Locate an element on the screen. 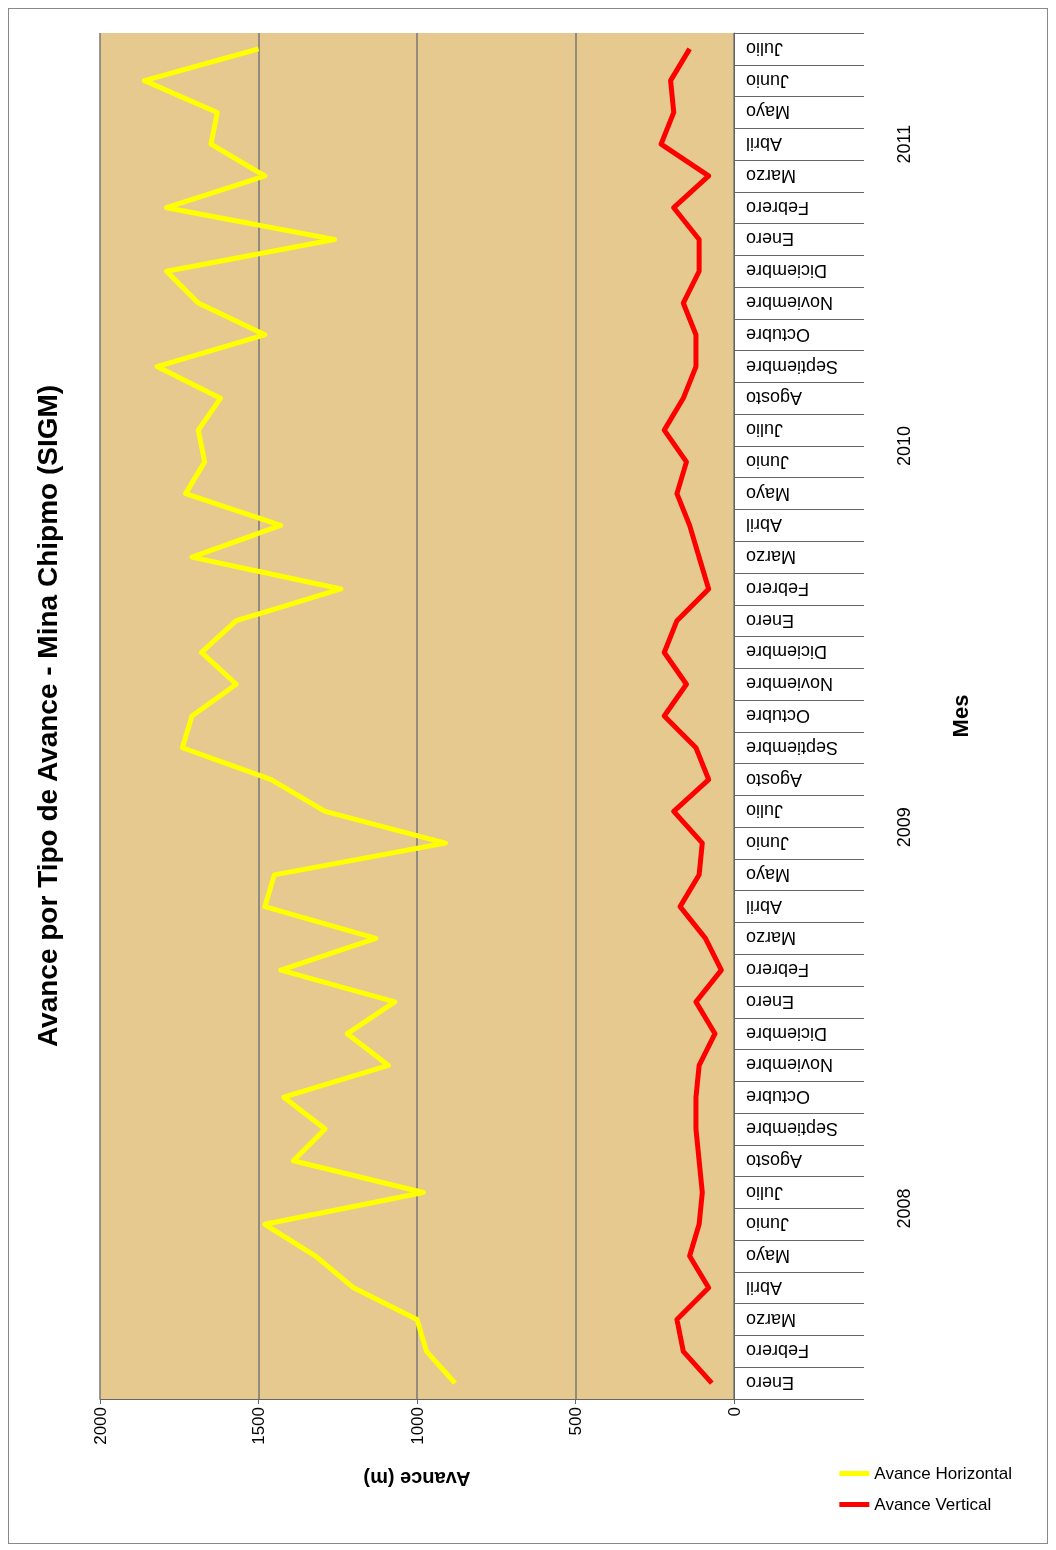  text: 2011 is located at coordinates (904, 144).